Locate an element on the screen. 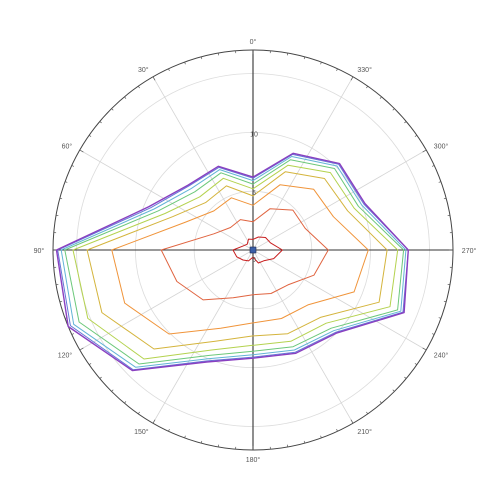 This screenshot has height=488, width=491. radial-label: 10 is located at coordinates (254, 134).